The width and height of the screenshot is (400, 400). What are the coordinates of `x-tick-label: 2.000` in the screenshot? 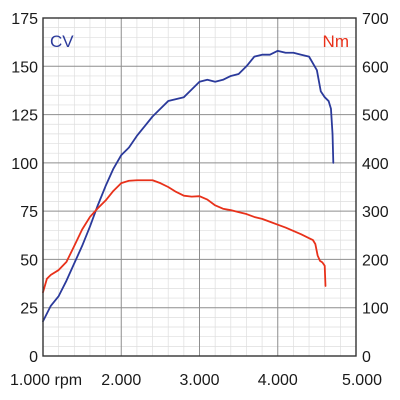 It's located at (121, 380).